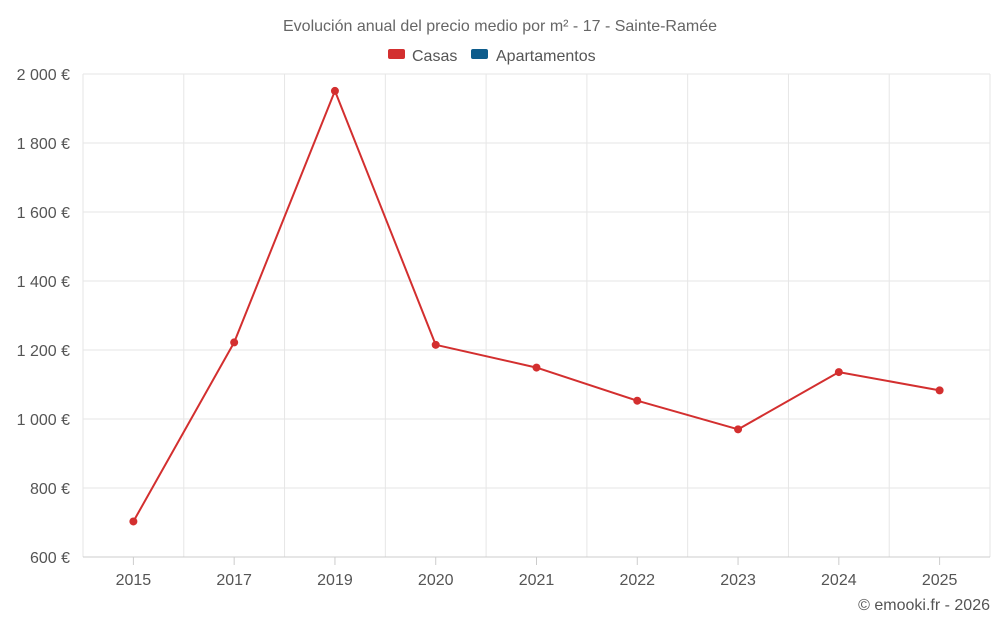 The image size is (1000, 625). Describe the element at coordinates (637, 400) in the screenshot. I see `data-point-casas-2022` at that location.